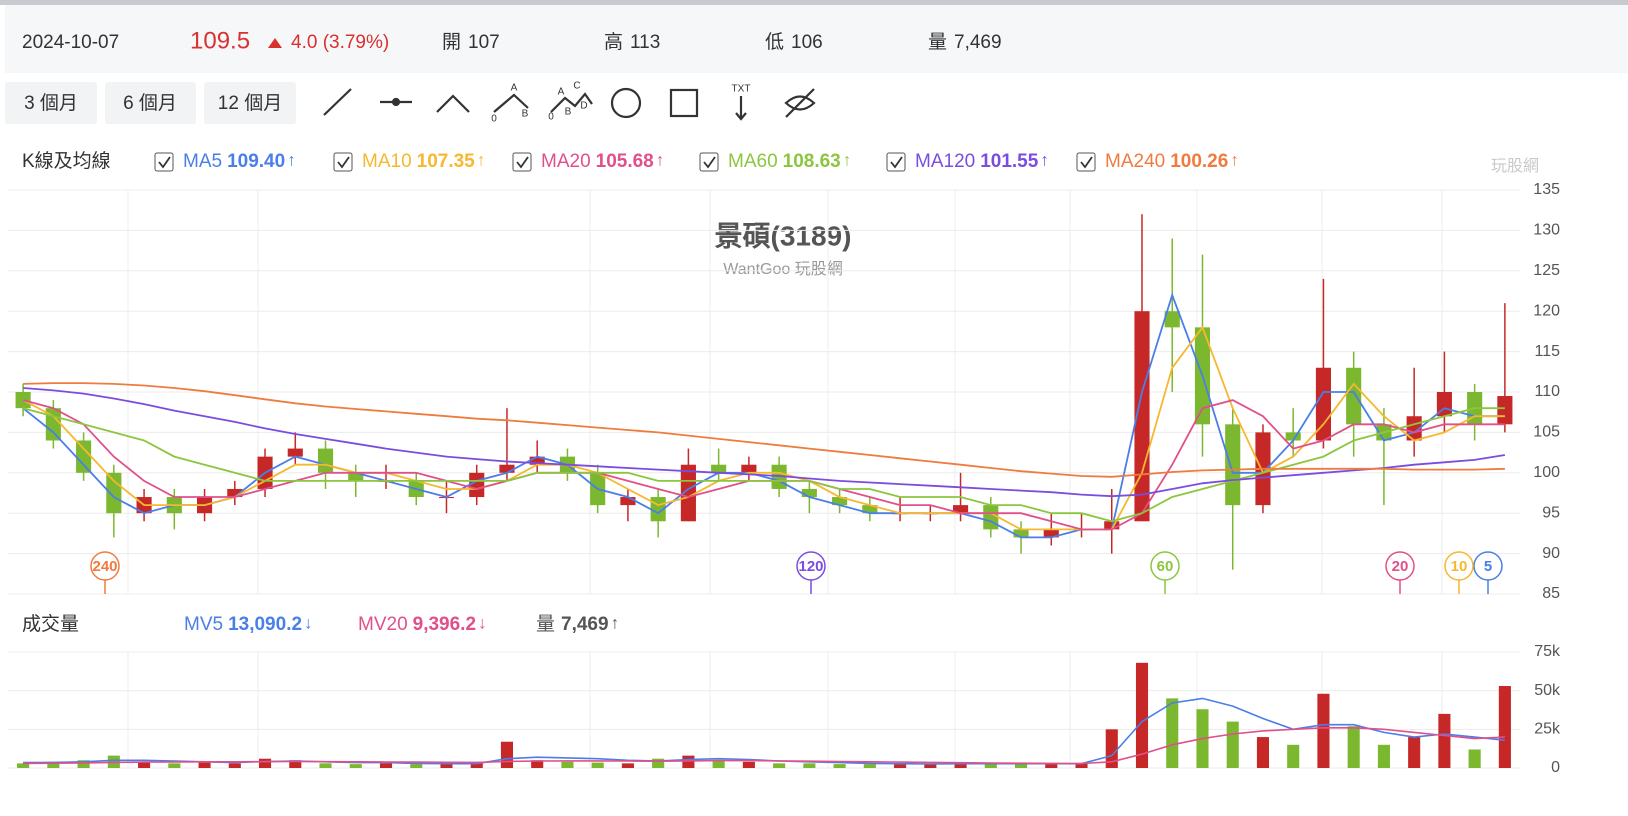  I want to click on range-button-label: 12 個月, so click(250, 103).